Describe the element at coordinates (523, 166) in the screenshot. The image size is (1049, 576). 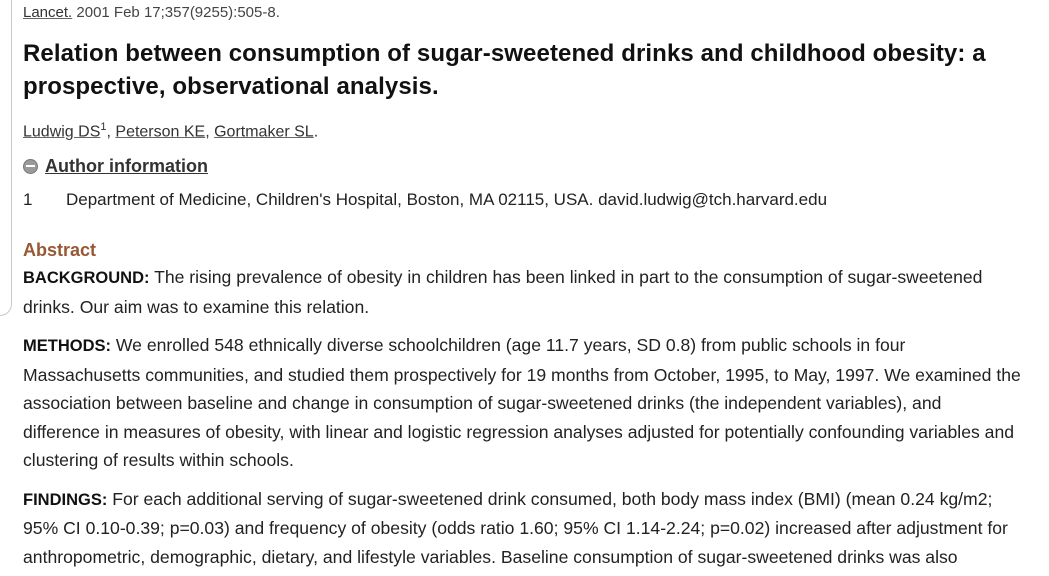
I see `author-information-toggle: Author information` at that location.